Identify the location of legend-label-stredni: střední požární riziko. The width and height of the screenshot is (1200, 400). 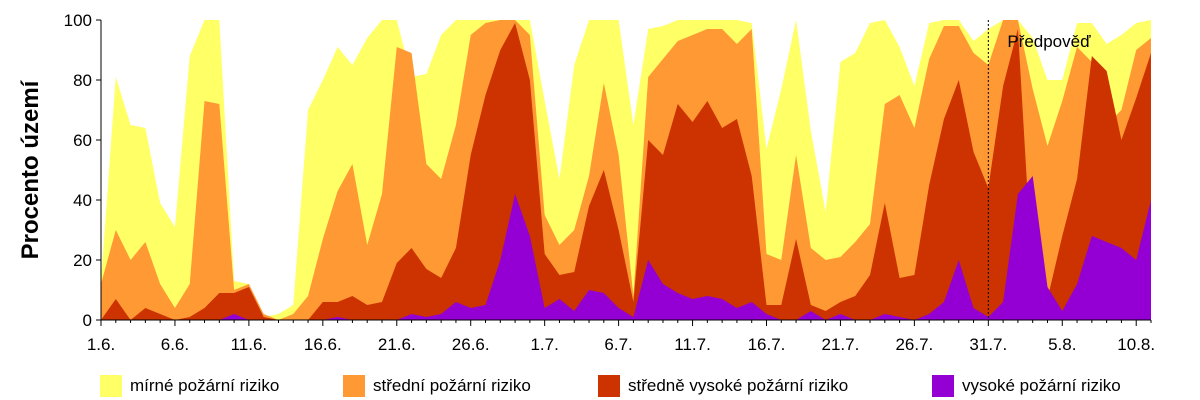
(452, 385).